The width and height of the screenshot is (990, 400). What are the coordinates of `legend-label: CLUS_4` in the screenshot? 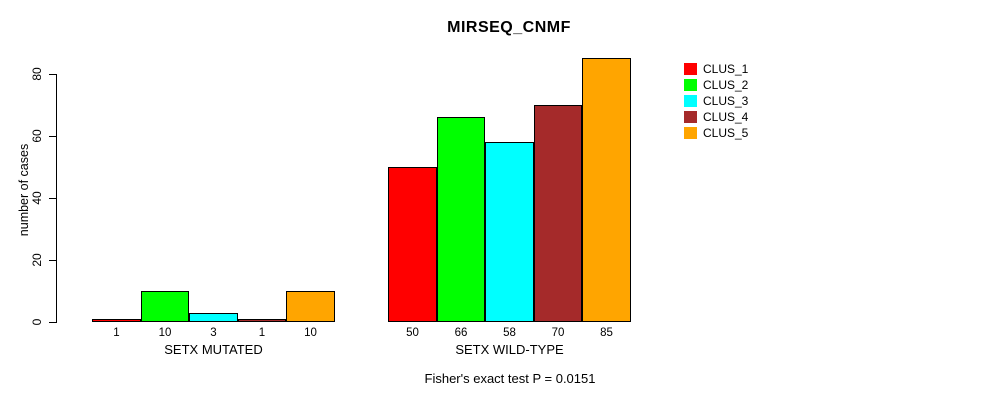 It's located at (726, 117).